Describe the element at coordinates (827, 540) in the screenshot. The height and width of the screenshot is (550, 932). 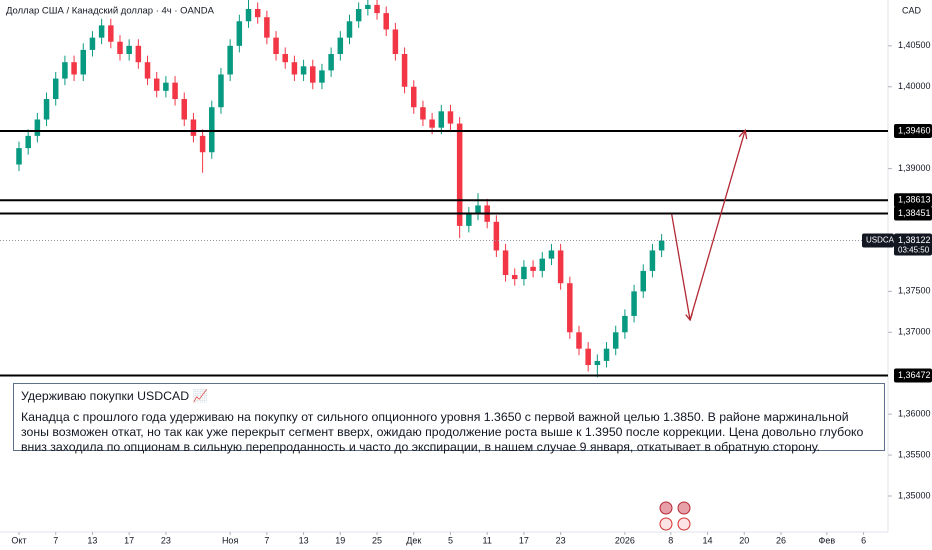
I see `x-tick-label: Фев` at that location.